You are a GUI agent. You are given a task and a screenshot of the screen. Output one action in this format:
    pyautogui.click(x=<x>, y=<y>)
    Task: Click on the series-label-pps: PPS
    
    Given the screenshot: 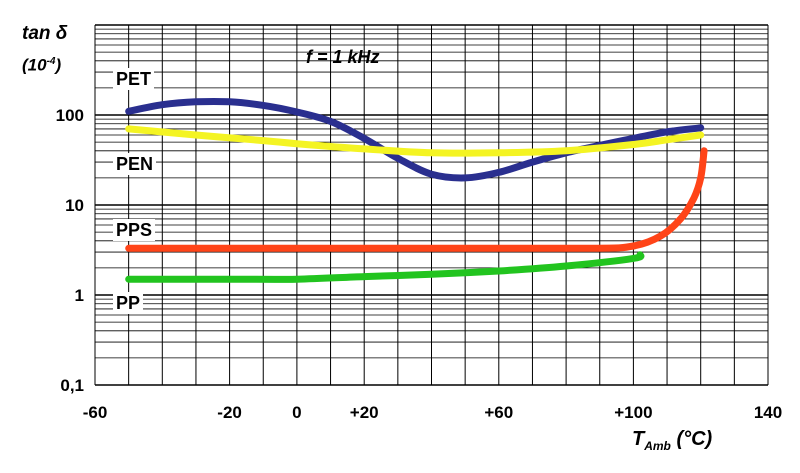 What is the action you would take?
    pyautogui.click(x=134, y=230)
    